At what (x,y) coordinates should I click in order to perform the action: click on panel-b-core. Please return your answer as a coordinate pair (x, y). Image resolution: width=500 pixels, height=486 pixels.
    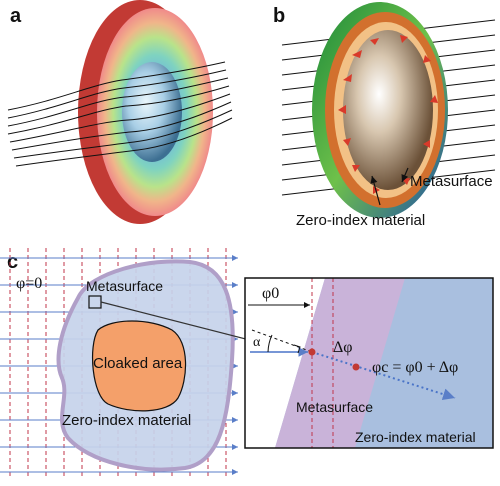
    Looking at the image, I should click on (388, 110).